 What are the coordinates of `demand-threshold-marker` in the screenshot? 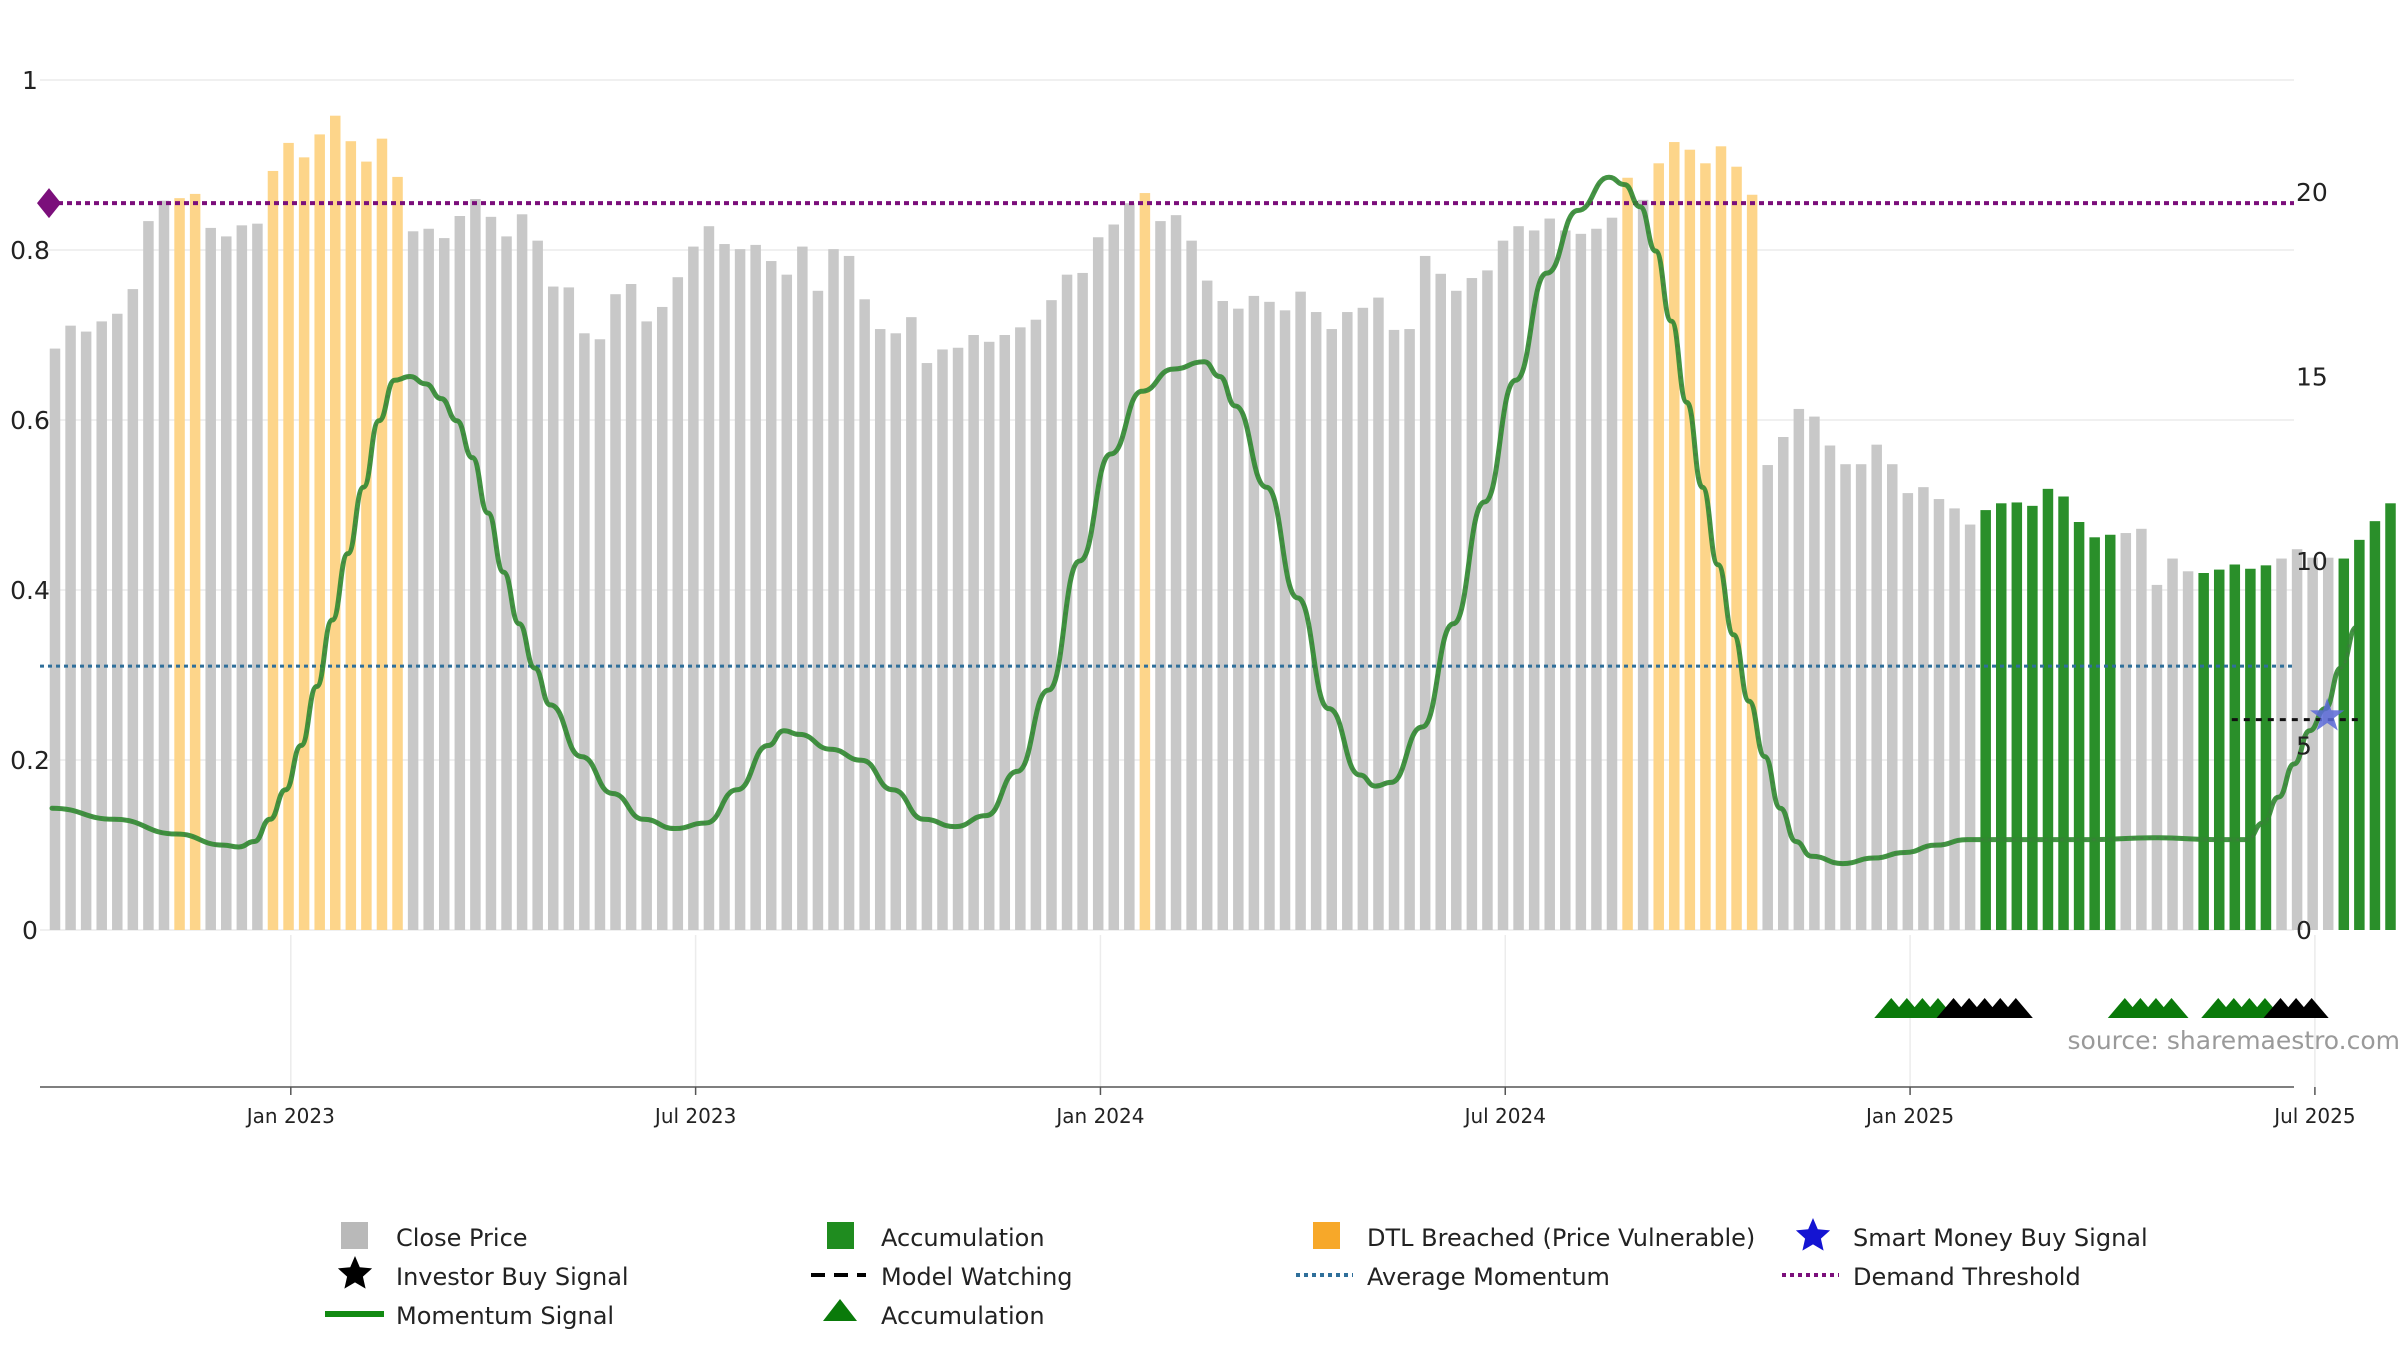 It's located at (49, 203).